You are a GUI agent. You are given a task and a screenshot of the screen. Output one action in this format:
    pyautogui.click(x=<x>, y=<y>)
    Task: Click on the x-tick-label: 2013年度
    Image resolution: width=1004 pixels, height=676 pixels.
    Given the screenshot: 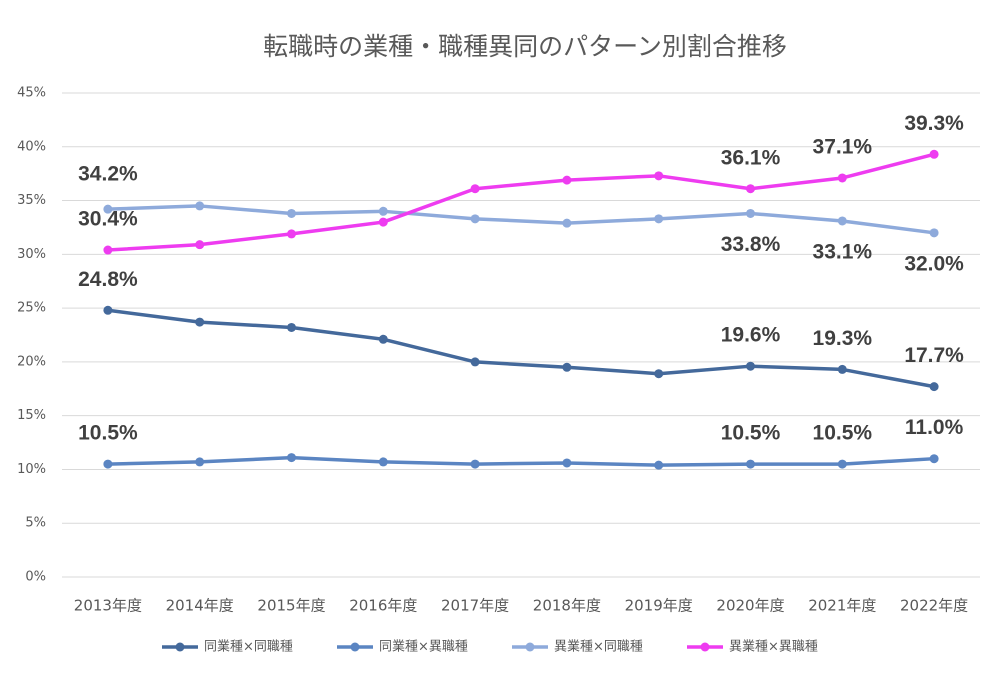 What is the action you would take?
    pyautogui.click(x=108, y=606)
    